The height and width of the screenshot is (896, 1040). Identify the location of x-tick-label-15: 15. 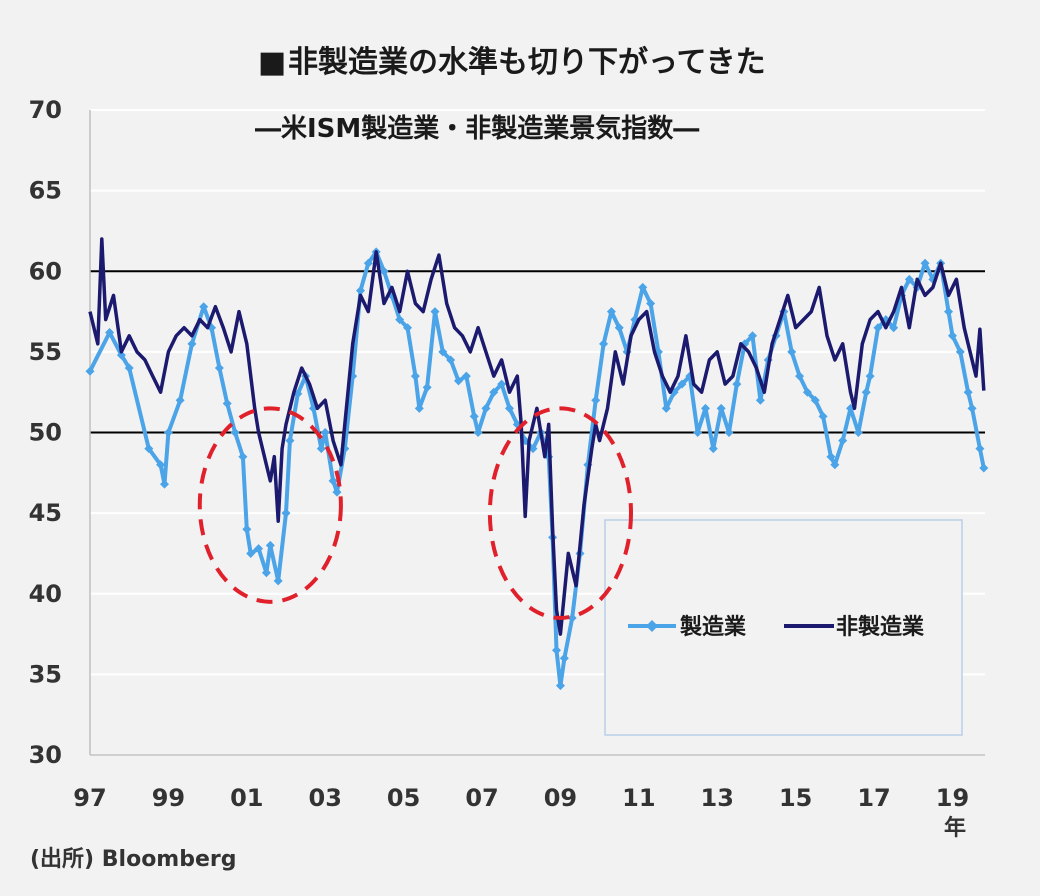
(795, 798).